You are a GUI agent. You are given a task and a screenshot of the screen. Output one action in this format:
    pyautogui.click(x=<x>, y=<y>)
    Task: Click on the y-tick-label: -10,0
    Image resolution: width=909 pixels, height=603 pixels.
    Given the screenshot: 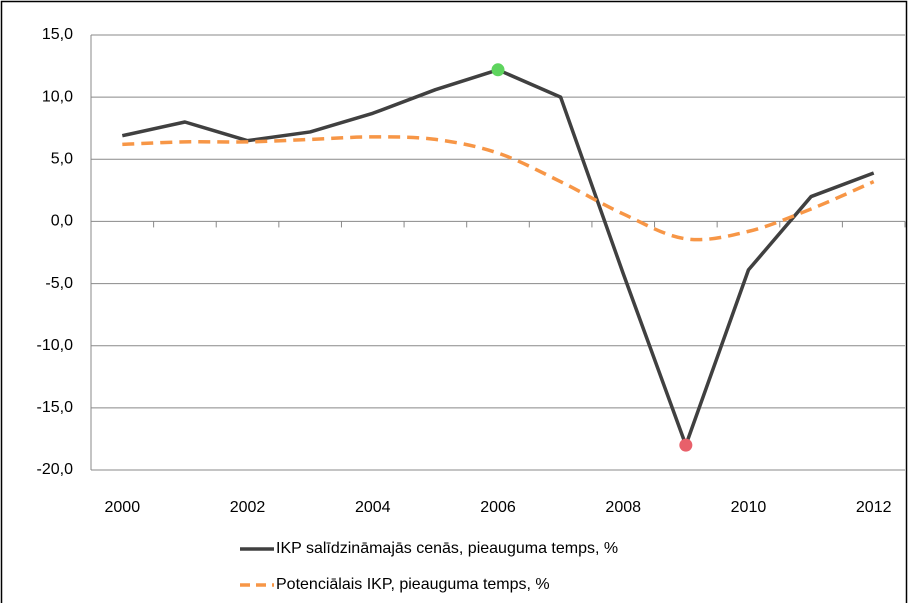 What is the action you would take?
    pyautogui.click(x=55, y=345)
    